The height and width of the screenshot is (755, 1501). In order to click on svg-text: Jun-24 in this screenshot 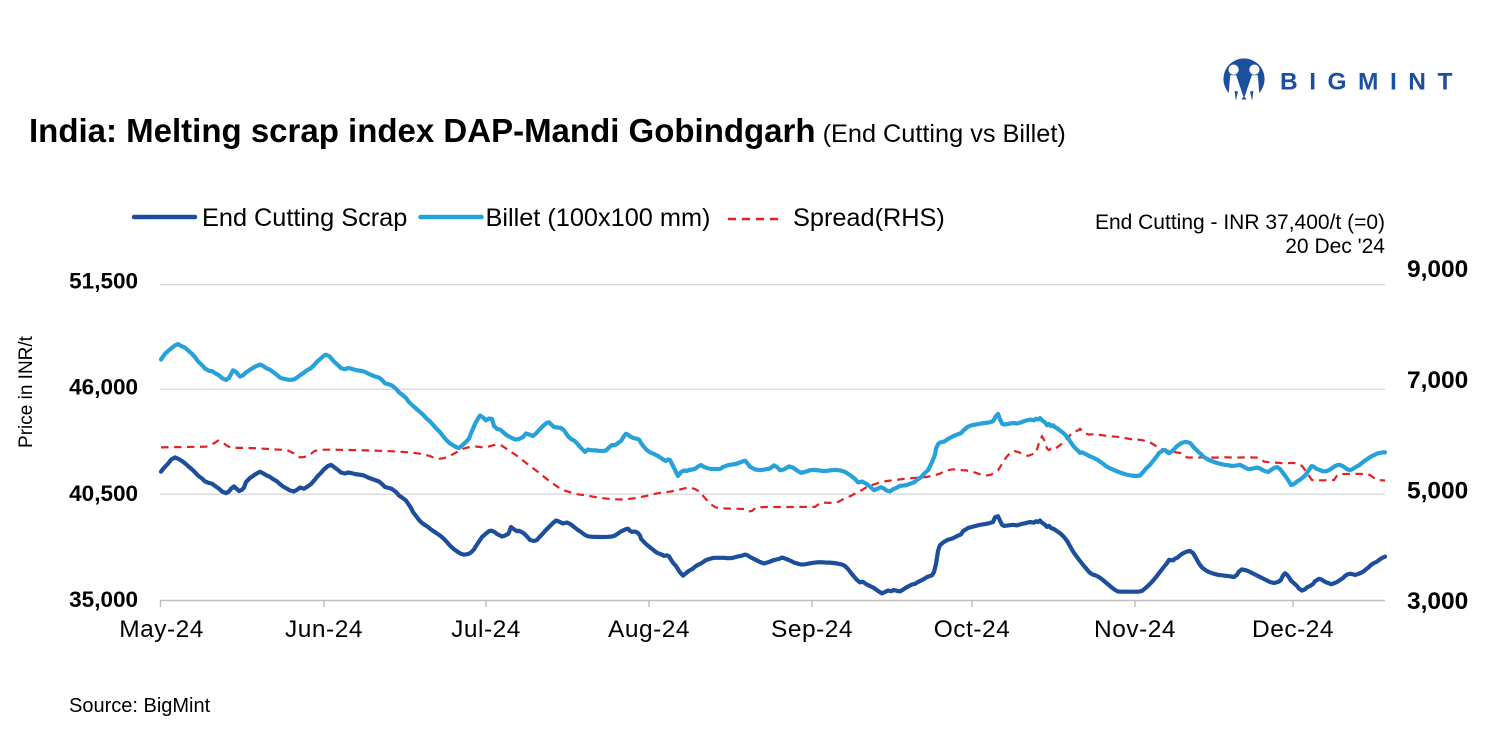, I will do `click(324, 629)`.